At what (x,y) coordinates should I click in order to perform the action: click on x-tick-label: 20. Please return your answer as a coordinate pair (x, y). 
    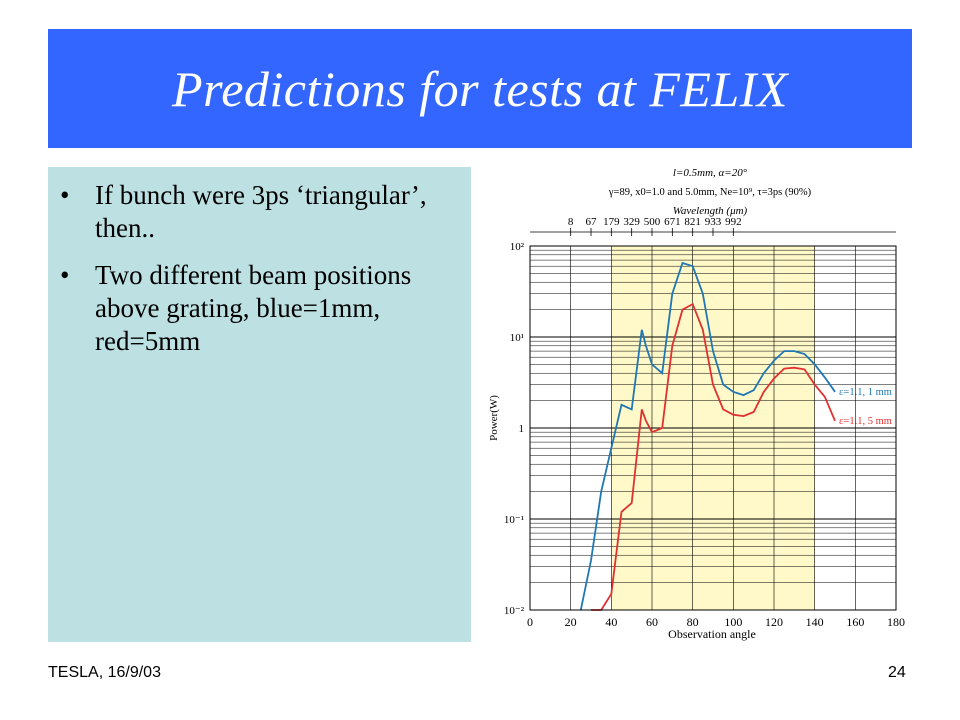
    Looking at the image, I should click on (571, 622).